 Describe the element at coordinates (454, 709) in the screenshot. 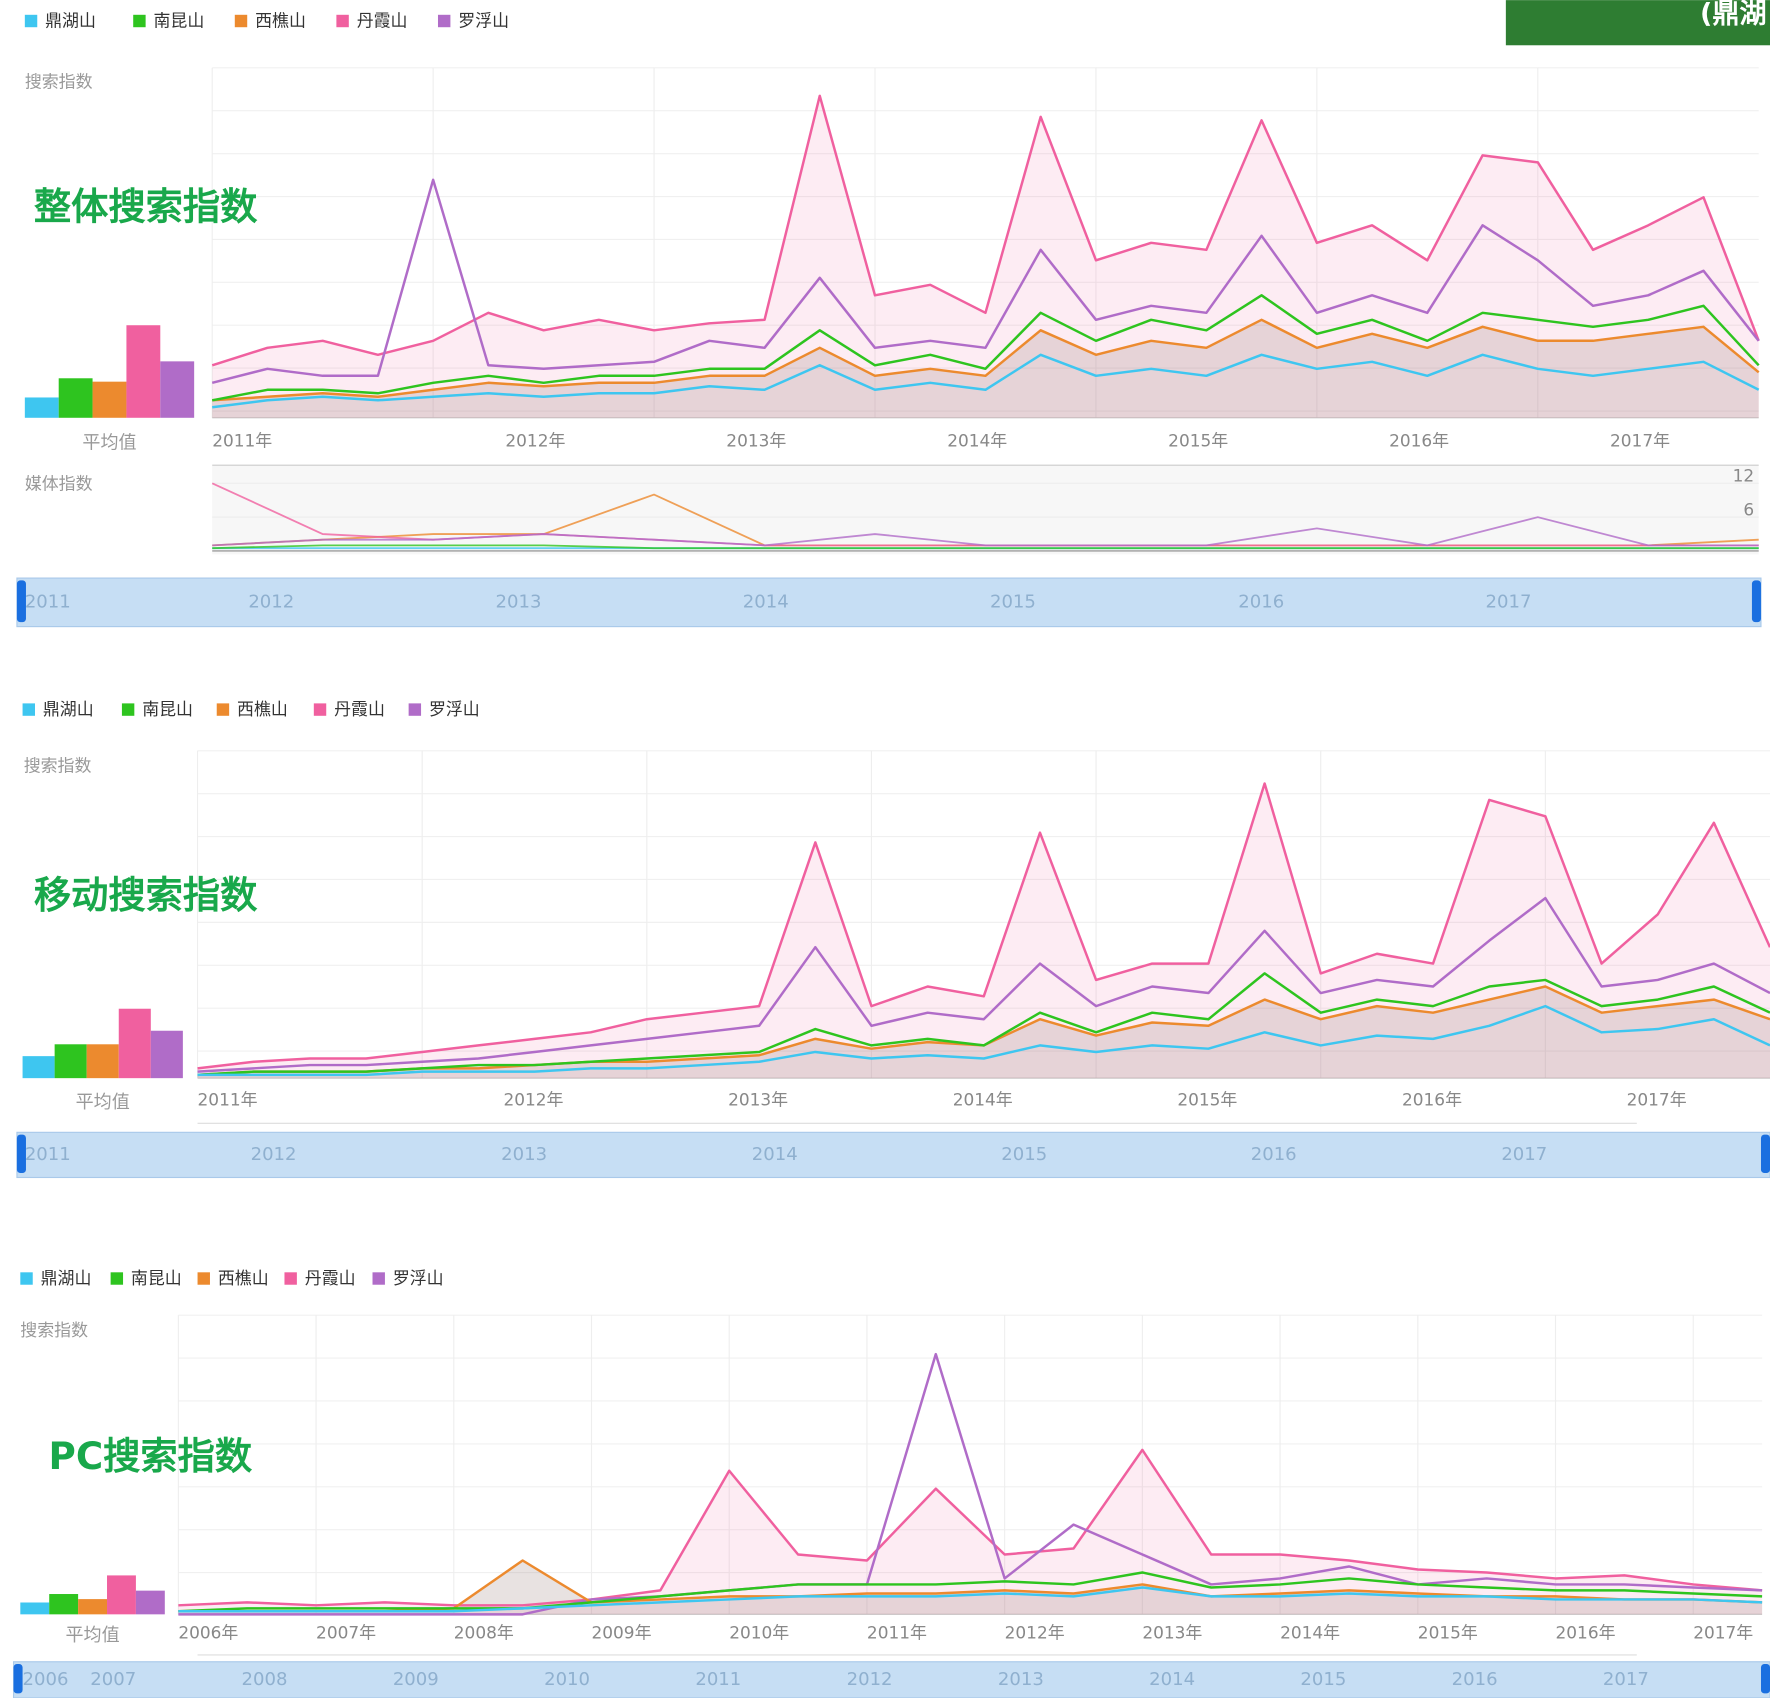

I see `legend-label: 罗浮山` at that location.